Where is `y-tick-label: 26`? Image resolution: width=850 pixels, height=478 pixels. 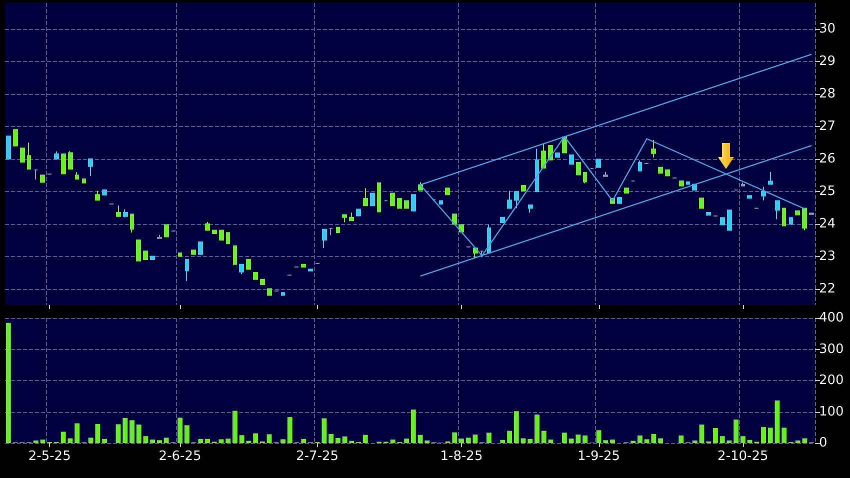
y-tick-label: 26 is located at coordinates (827, 158).